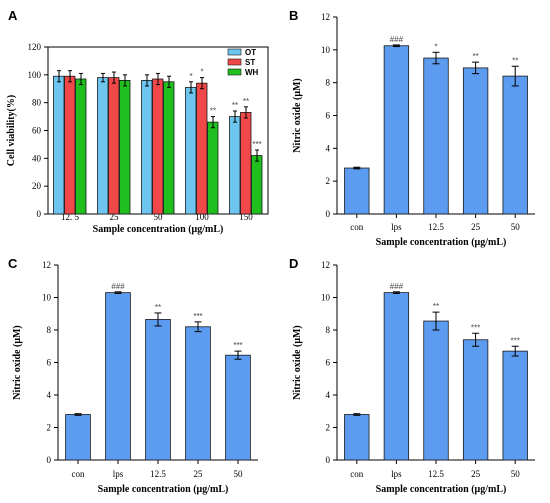 This screenshot has width=550, height=503. I want to click on panel-letter: B, so click(293, 15).